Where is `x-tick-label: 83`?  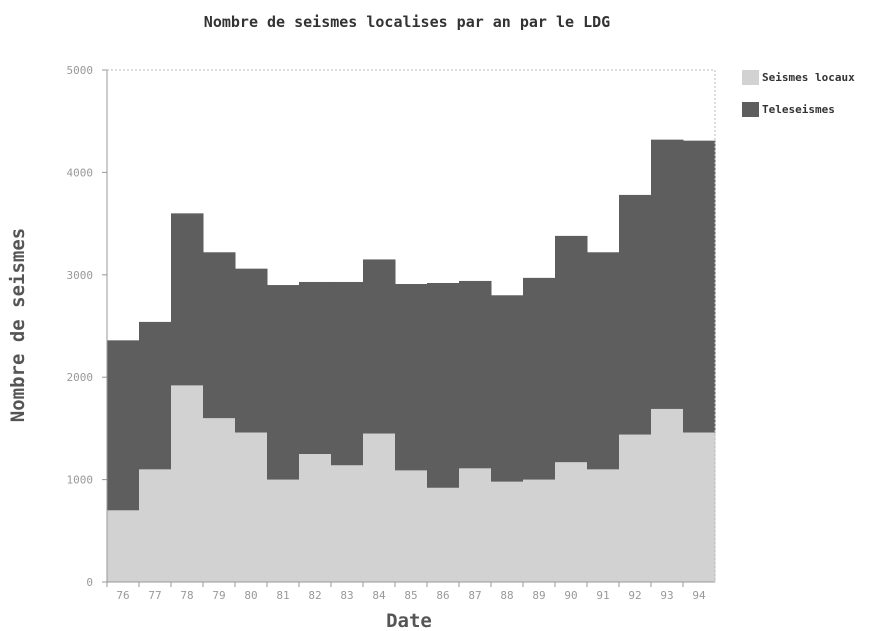
x-tick-label: 83 is located at coordinates (346, 595).